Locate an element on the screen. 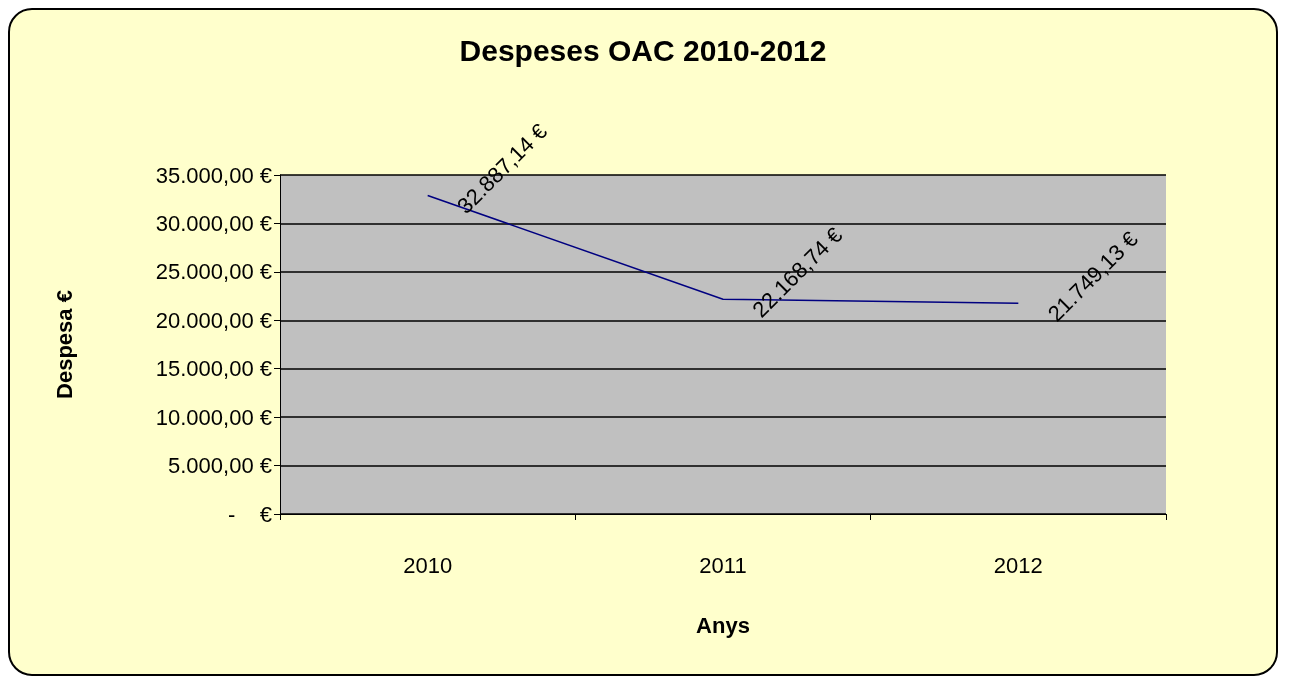  y-tick-label: 30.000,00 € is located at coordinates (213, 223).